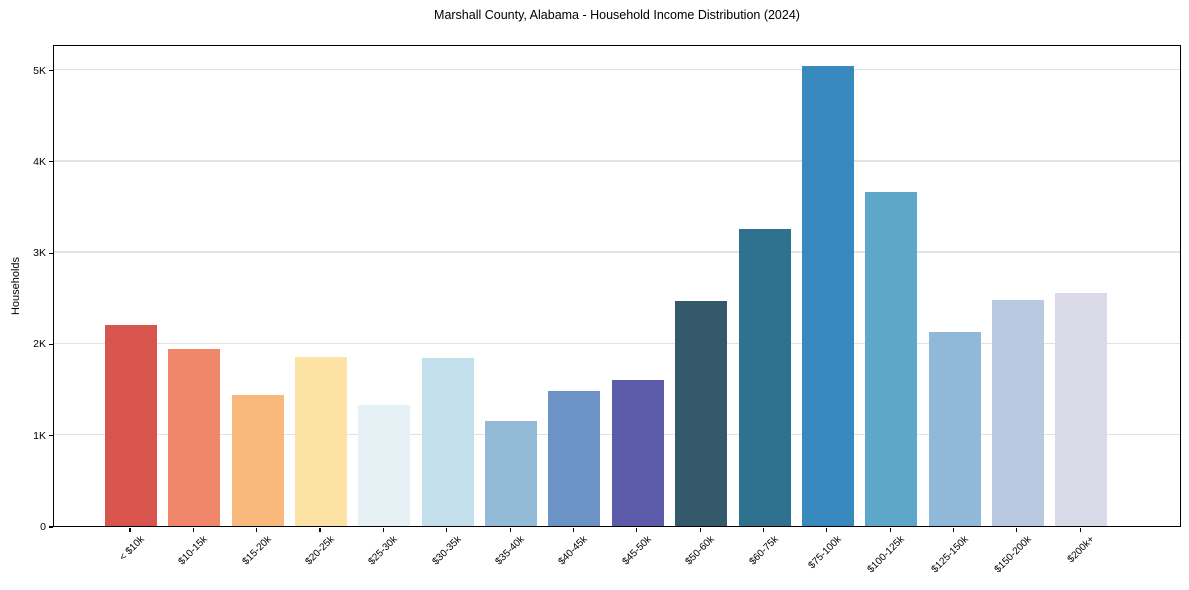  I want to click on y-tick-mark-3K, so click(50, 253).